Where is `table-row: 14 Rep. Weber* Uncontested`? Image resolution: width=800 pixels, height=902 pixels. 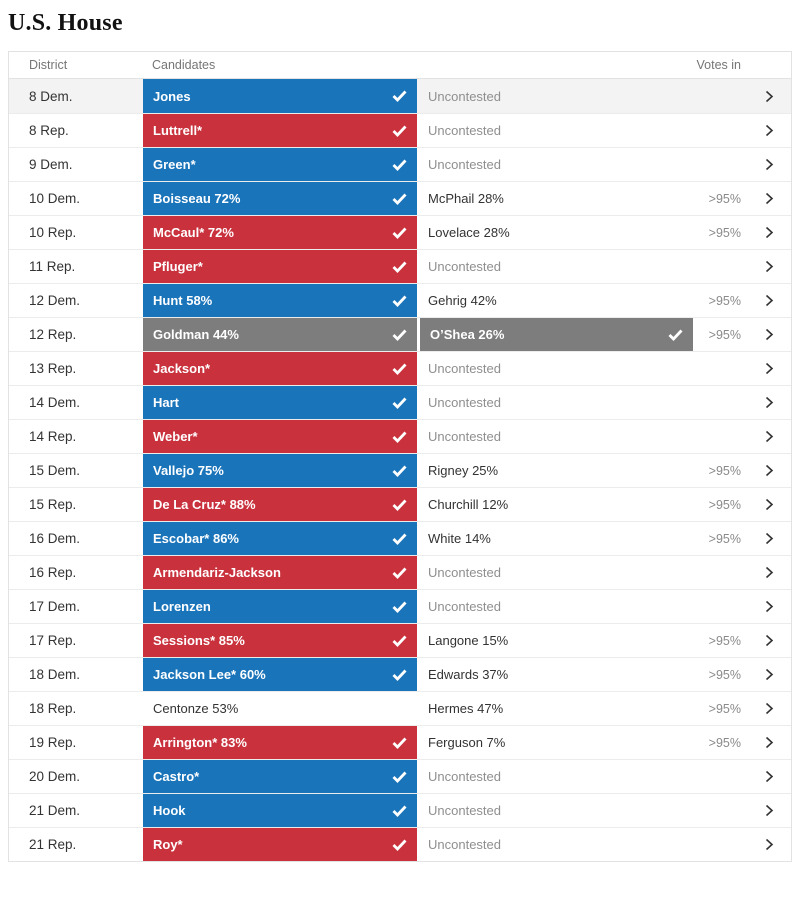 table-row: 14 Rep. Weber* Uncontested is located at coordinates (400, 436).